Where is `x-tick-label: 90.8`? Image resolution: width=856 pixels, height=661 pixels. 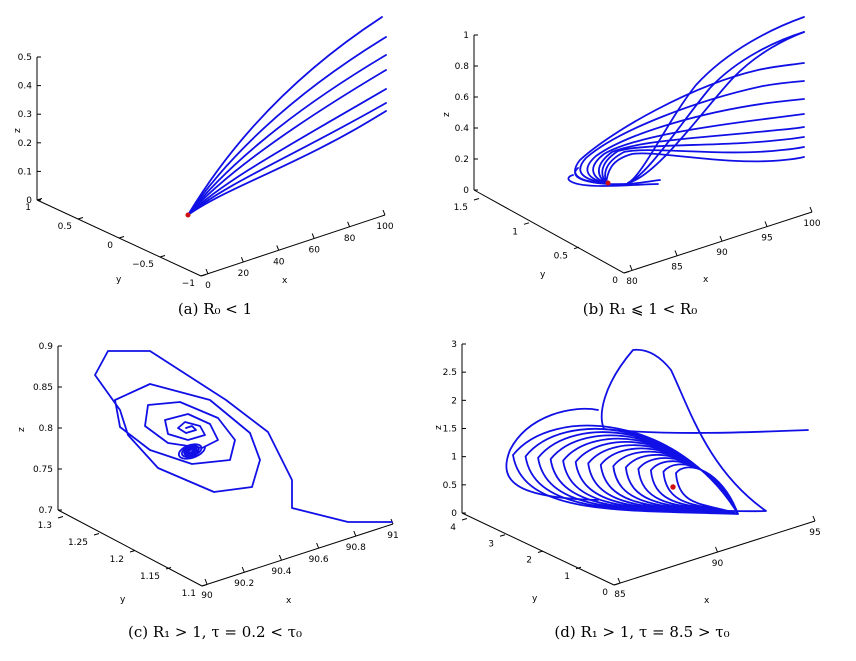 x-tick-label: 90.8 is located at coordinates (356, 548).